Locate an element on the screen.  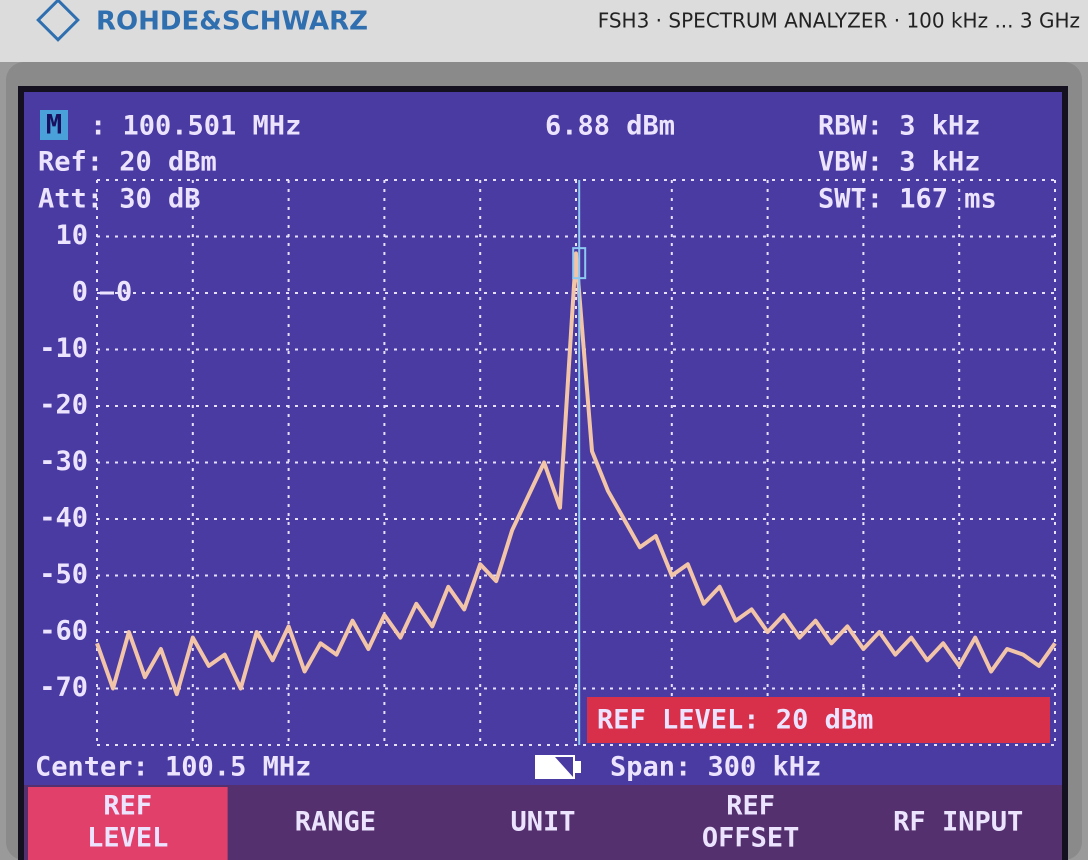
logo-diamond is located at coordinates (58, 21).